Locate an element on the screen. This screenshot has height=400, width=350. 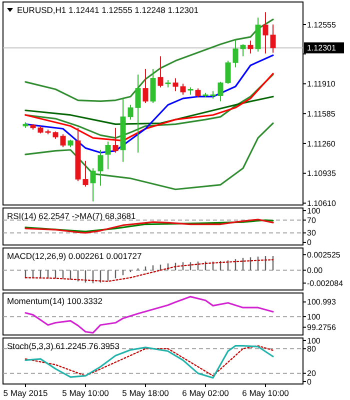
ref-line-label: 1.12301 is located at coordinates (321, 48).